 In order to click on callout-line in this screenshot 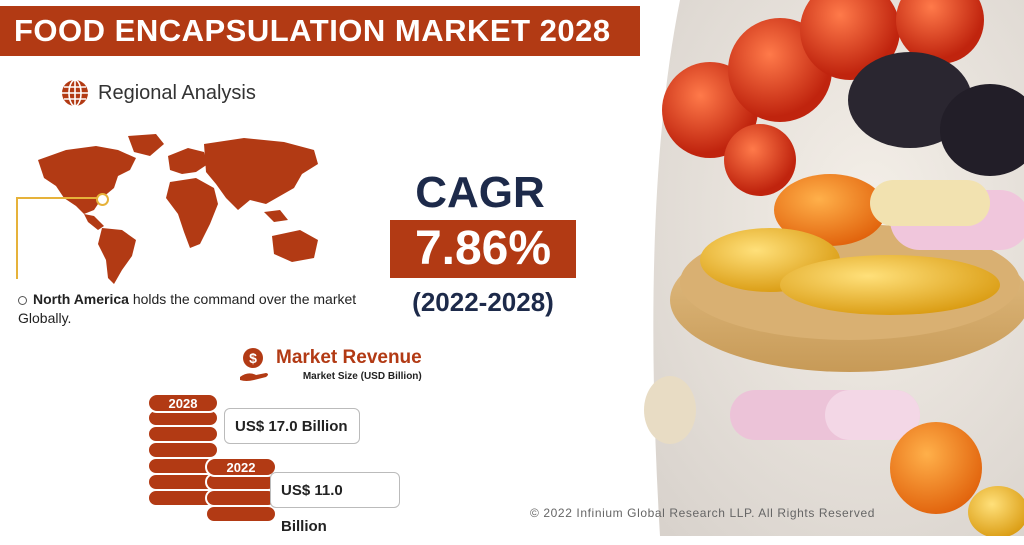, I will do `click(58, 238)`.